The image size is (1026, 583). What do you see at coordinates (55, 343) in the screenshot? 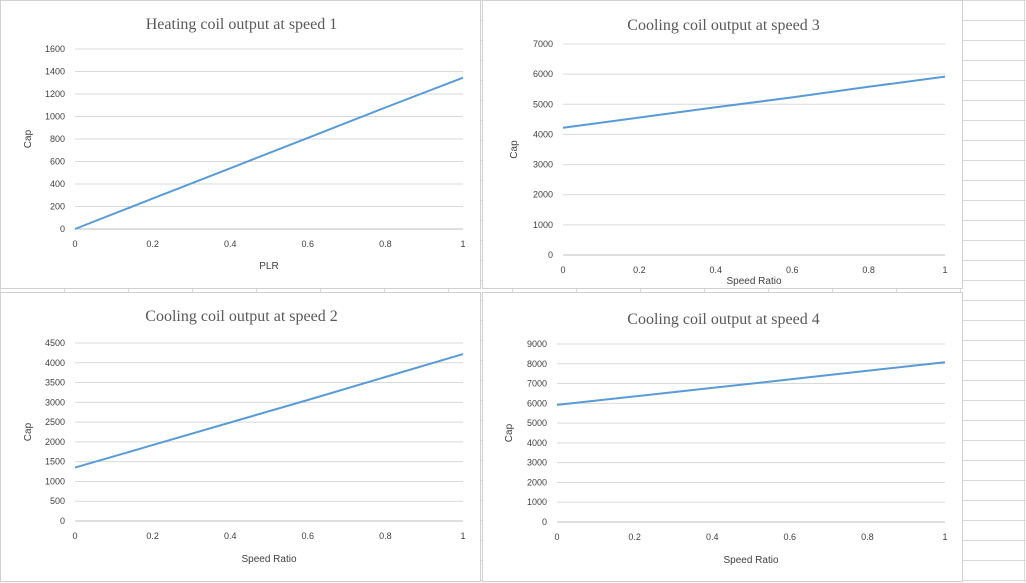
I see `y-tick-label: 4500` at bounding box center [55, 343].